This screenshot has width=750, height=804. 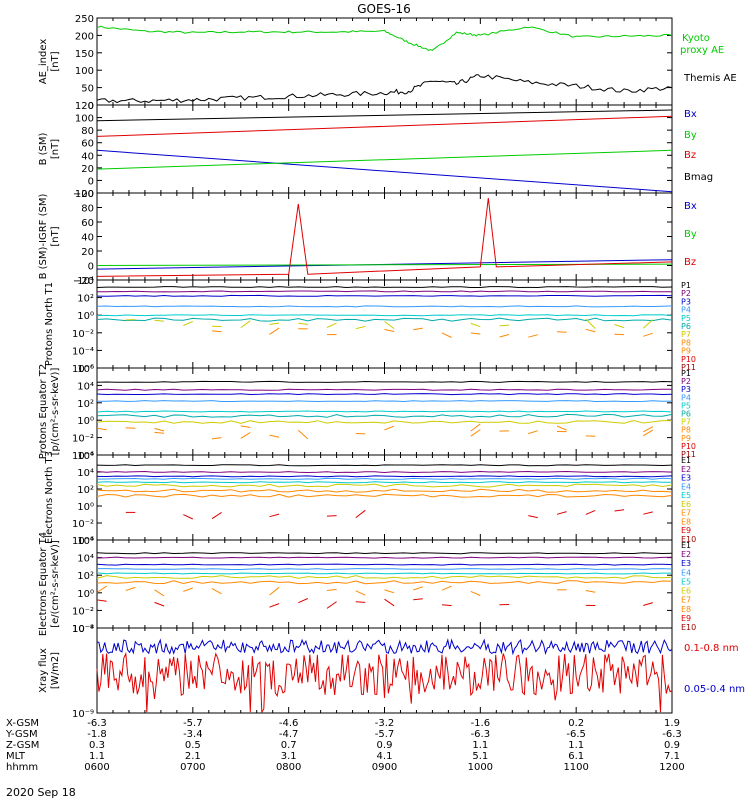 I want to click on legend-label: Bz, so click(x=690, y=262).